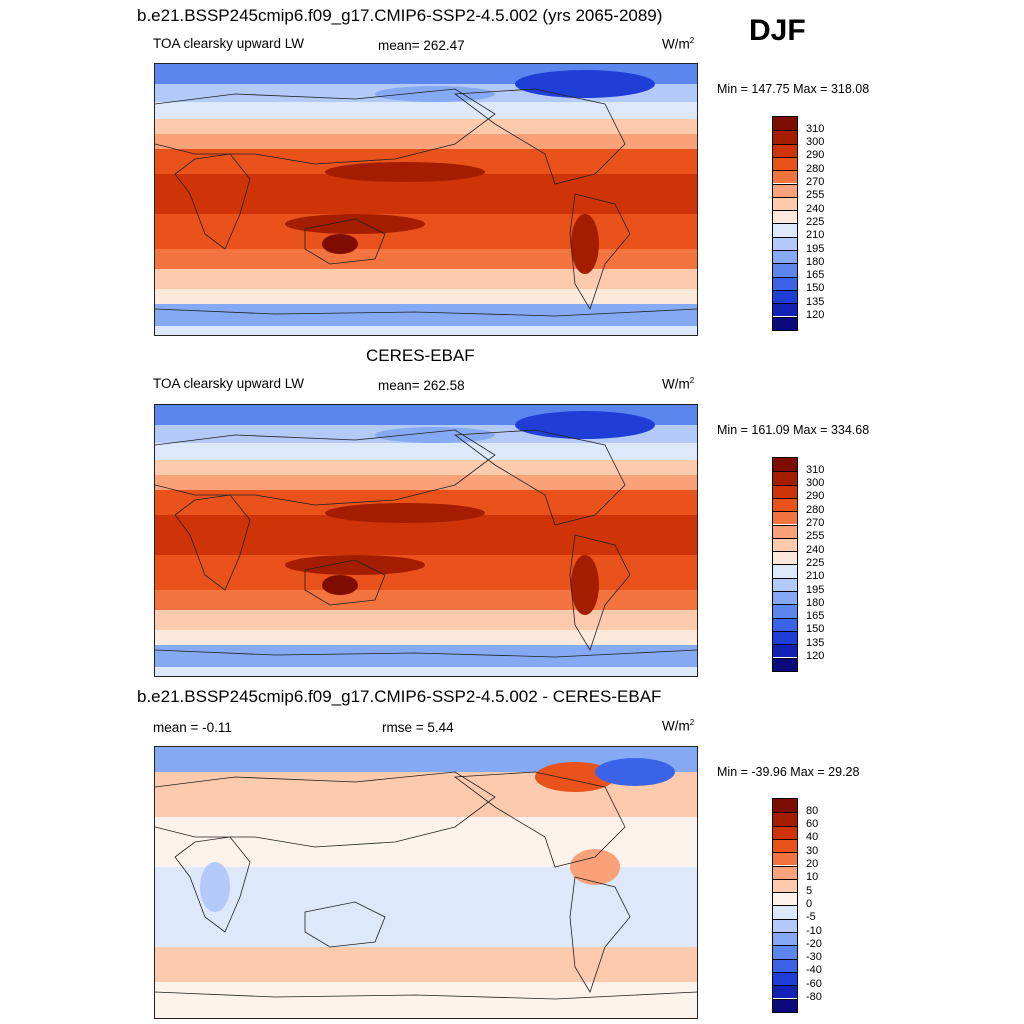  I want to click on panel3-rmse-label: rmse = 5.44, so click(418, 727).